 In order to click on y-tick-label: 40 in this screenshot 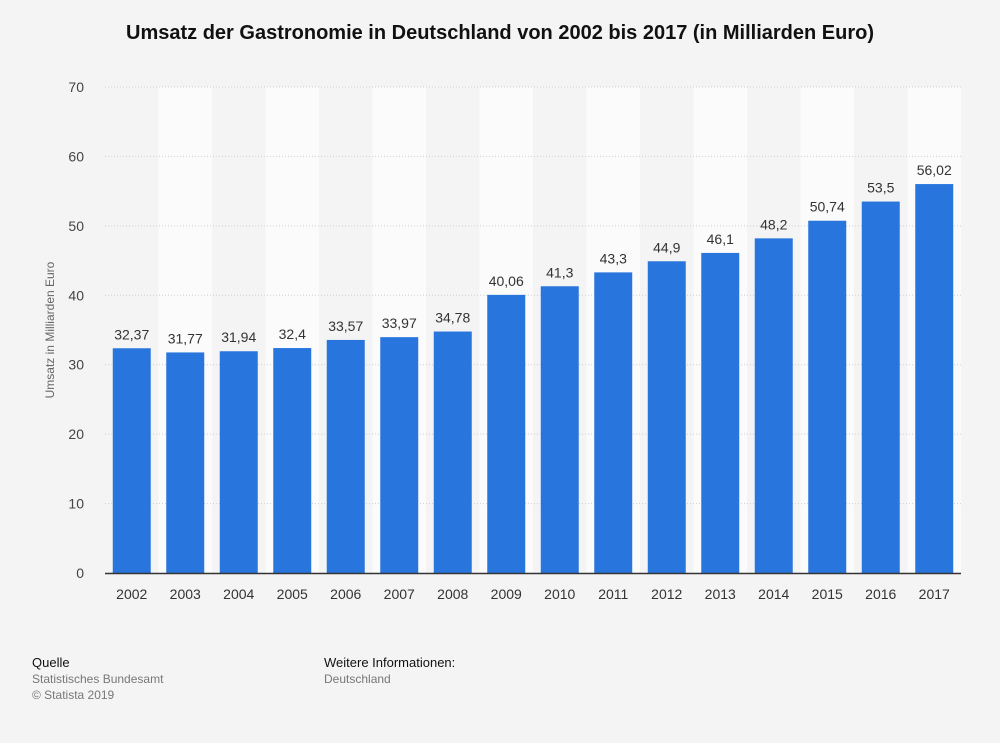, I will do `click(76, 295)`.